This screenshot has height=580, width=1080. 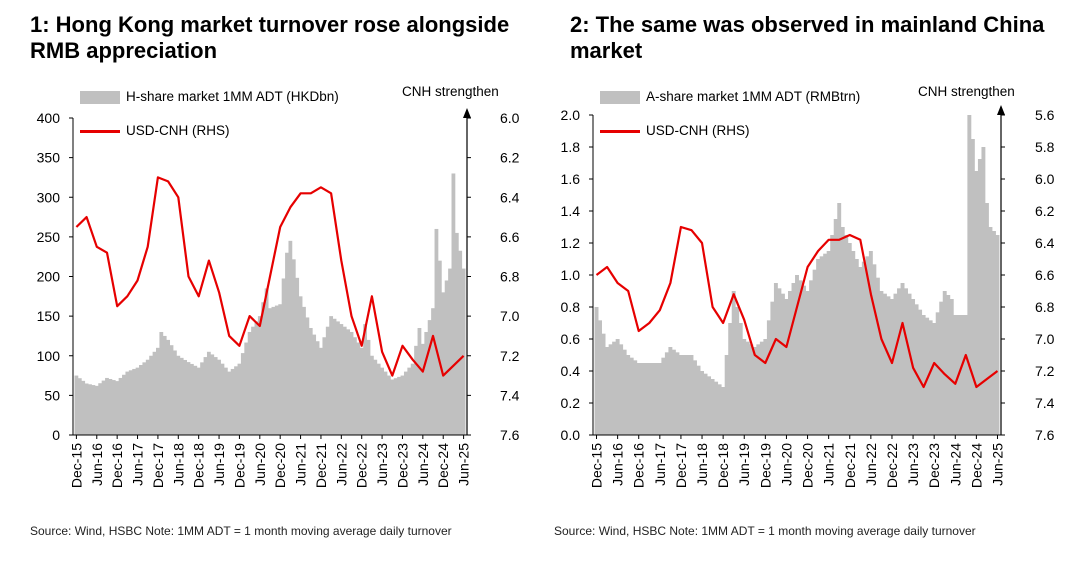 I want to click on right-tick-label: 7.6, so click(x=1045, y=435).